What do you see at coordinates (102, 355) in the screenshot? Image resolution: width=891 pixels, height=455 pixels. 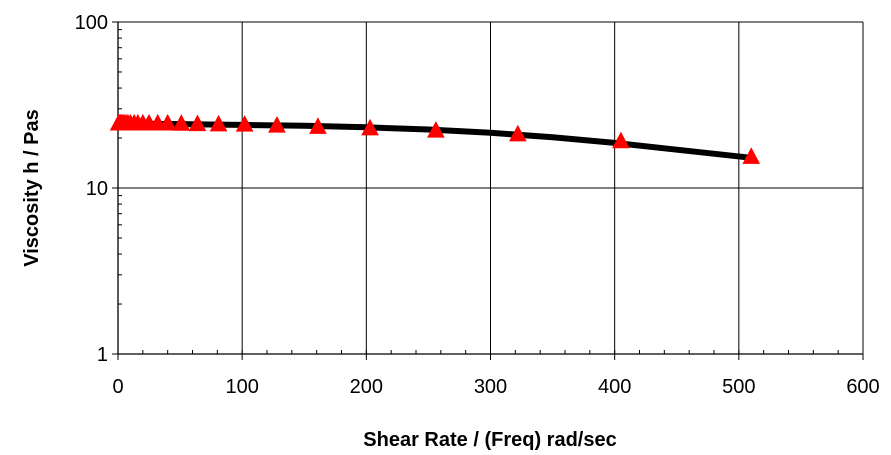 I see `y-tick-label: 1` at bounding box center [102, 355].